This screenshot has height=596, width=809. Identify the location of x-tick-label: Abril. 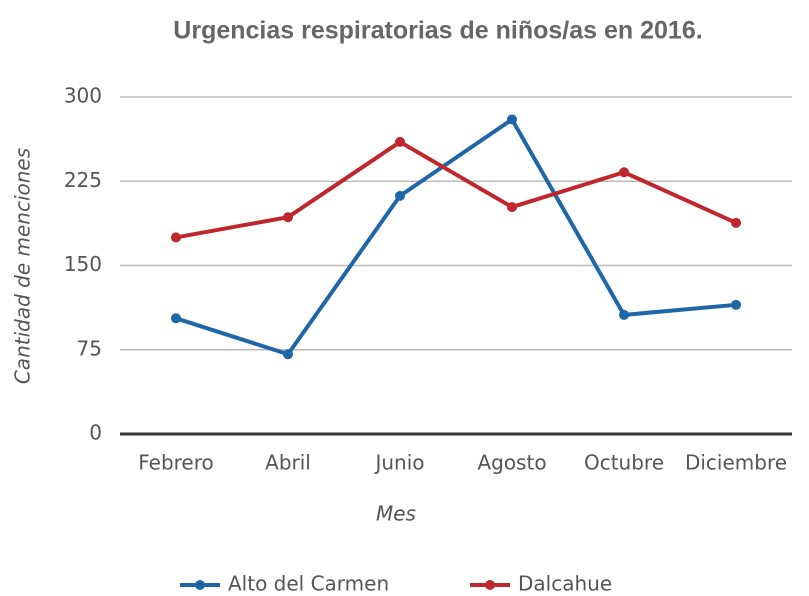
(288, 463).